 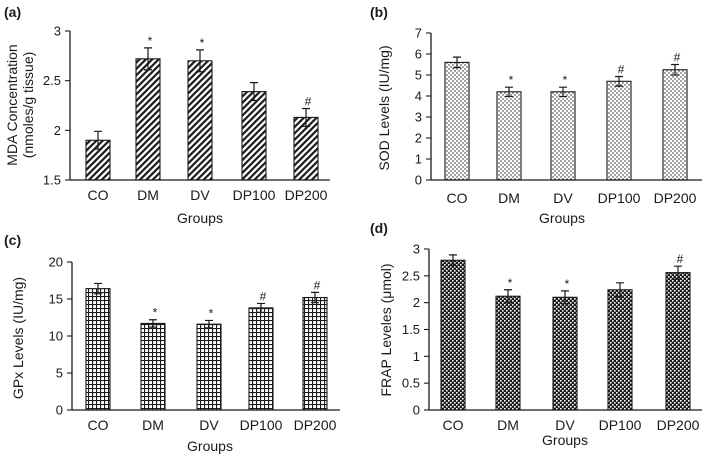 I want to click on y-axis-title: SOD Levels (IU/mg), so click(x=384, y=107).